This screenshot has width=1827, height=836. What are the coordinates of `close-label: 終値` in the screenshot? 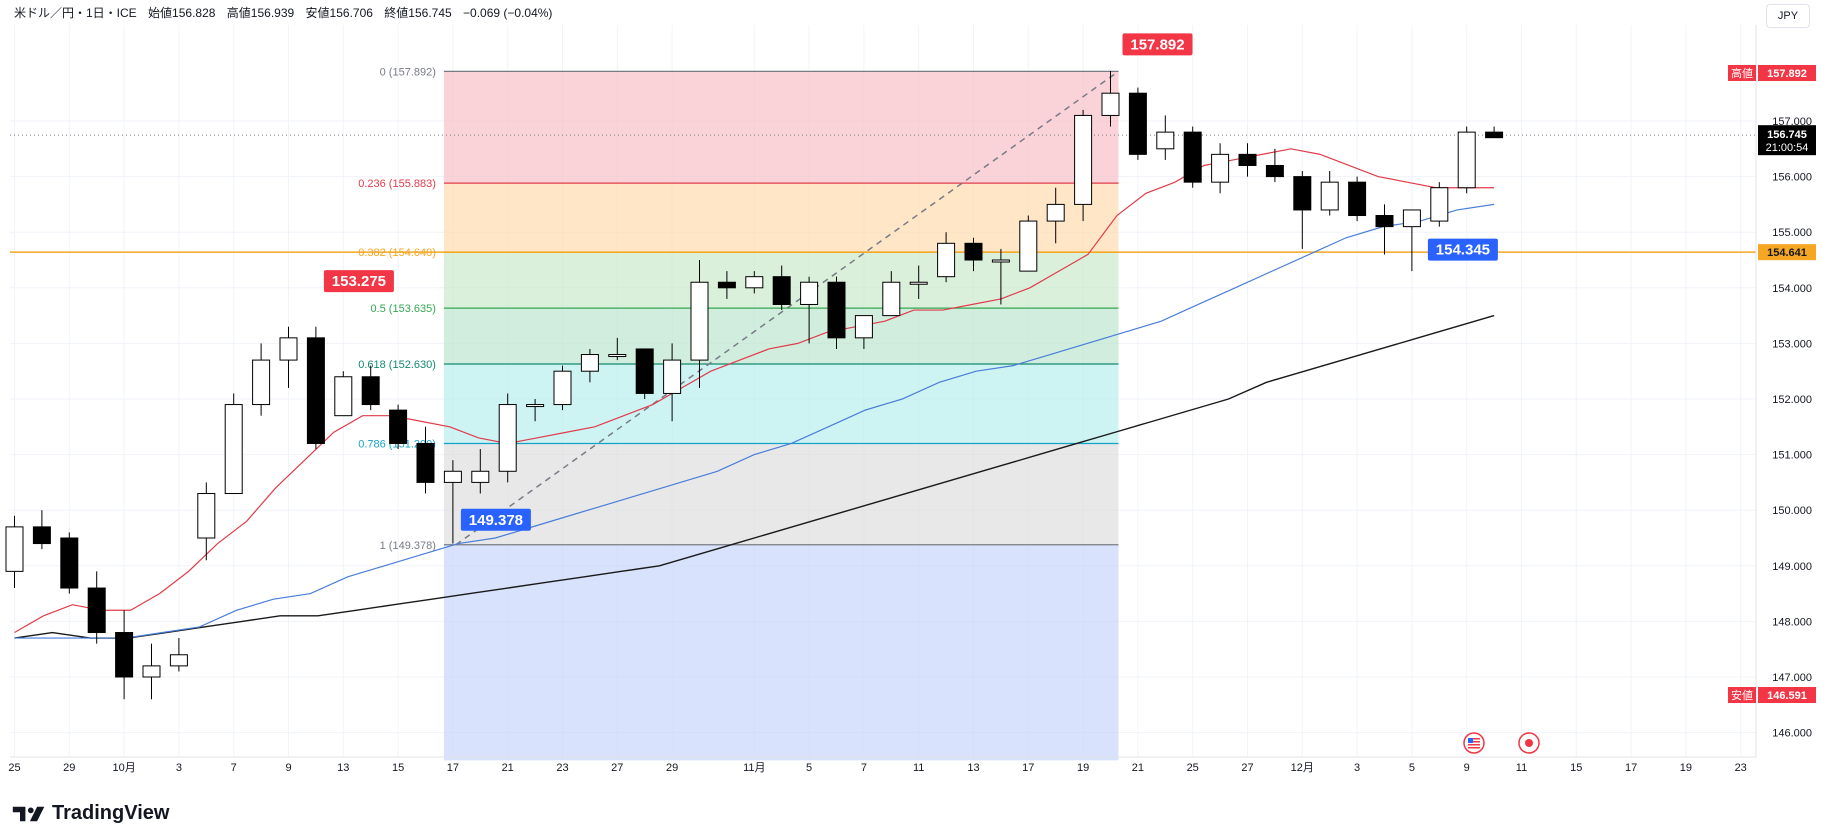 It's located at (396, 13).